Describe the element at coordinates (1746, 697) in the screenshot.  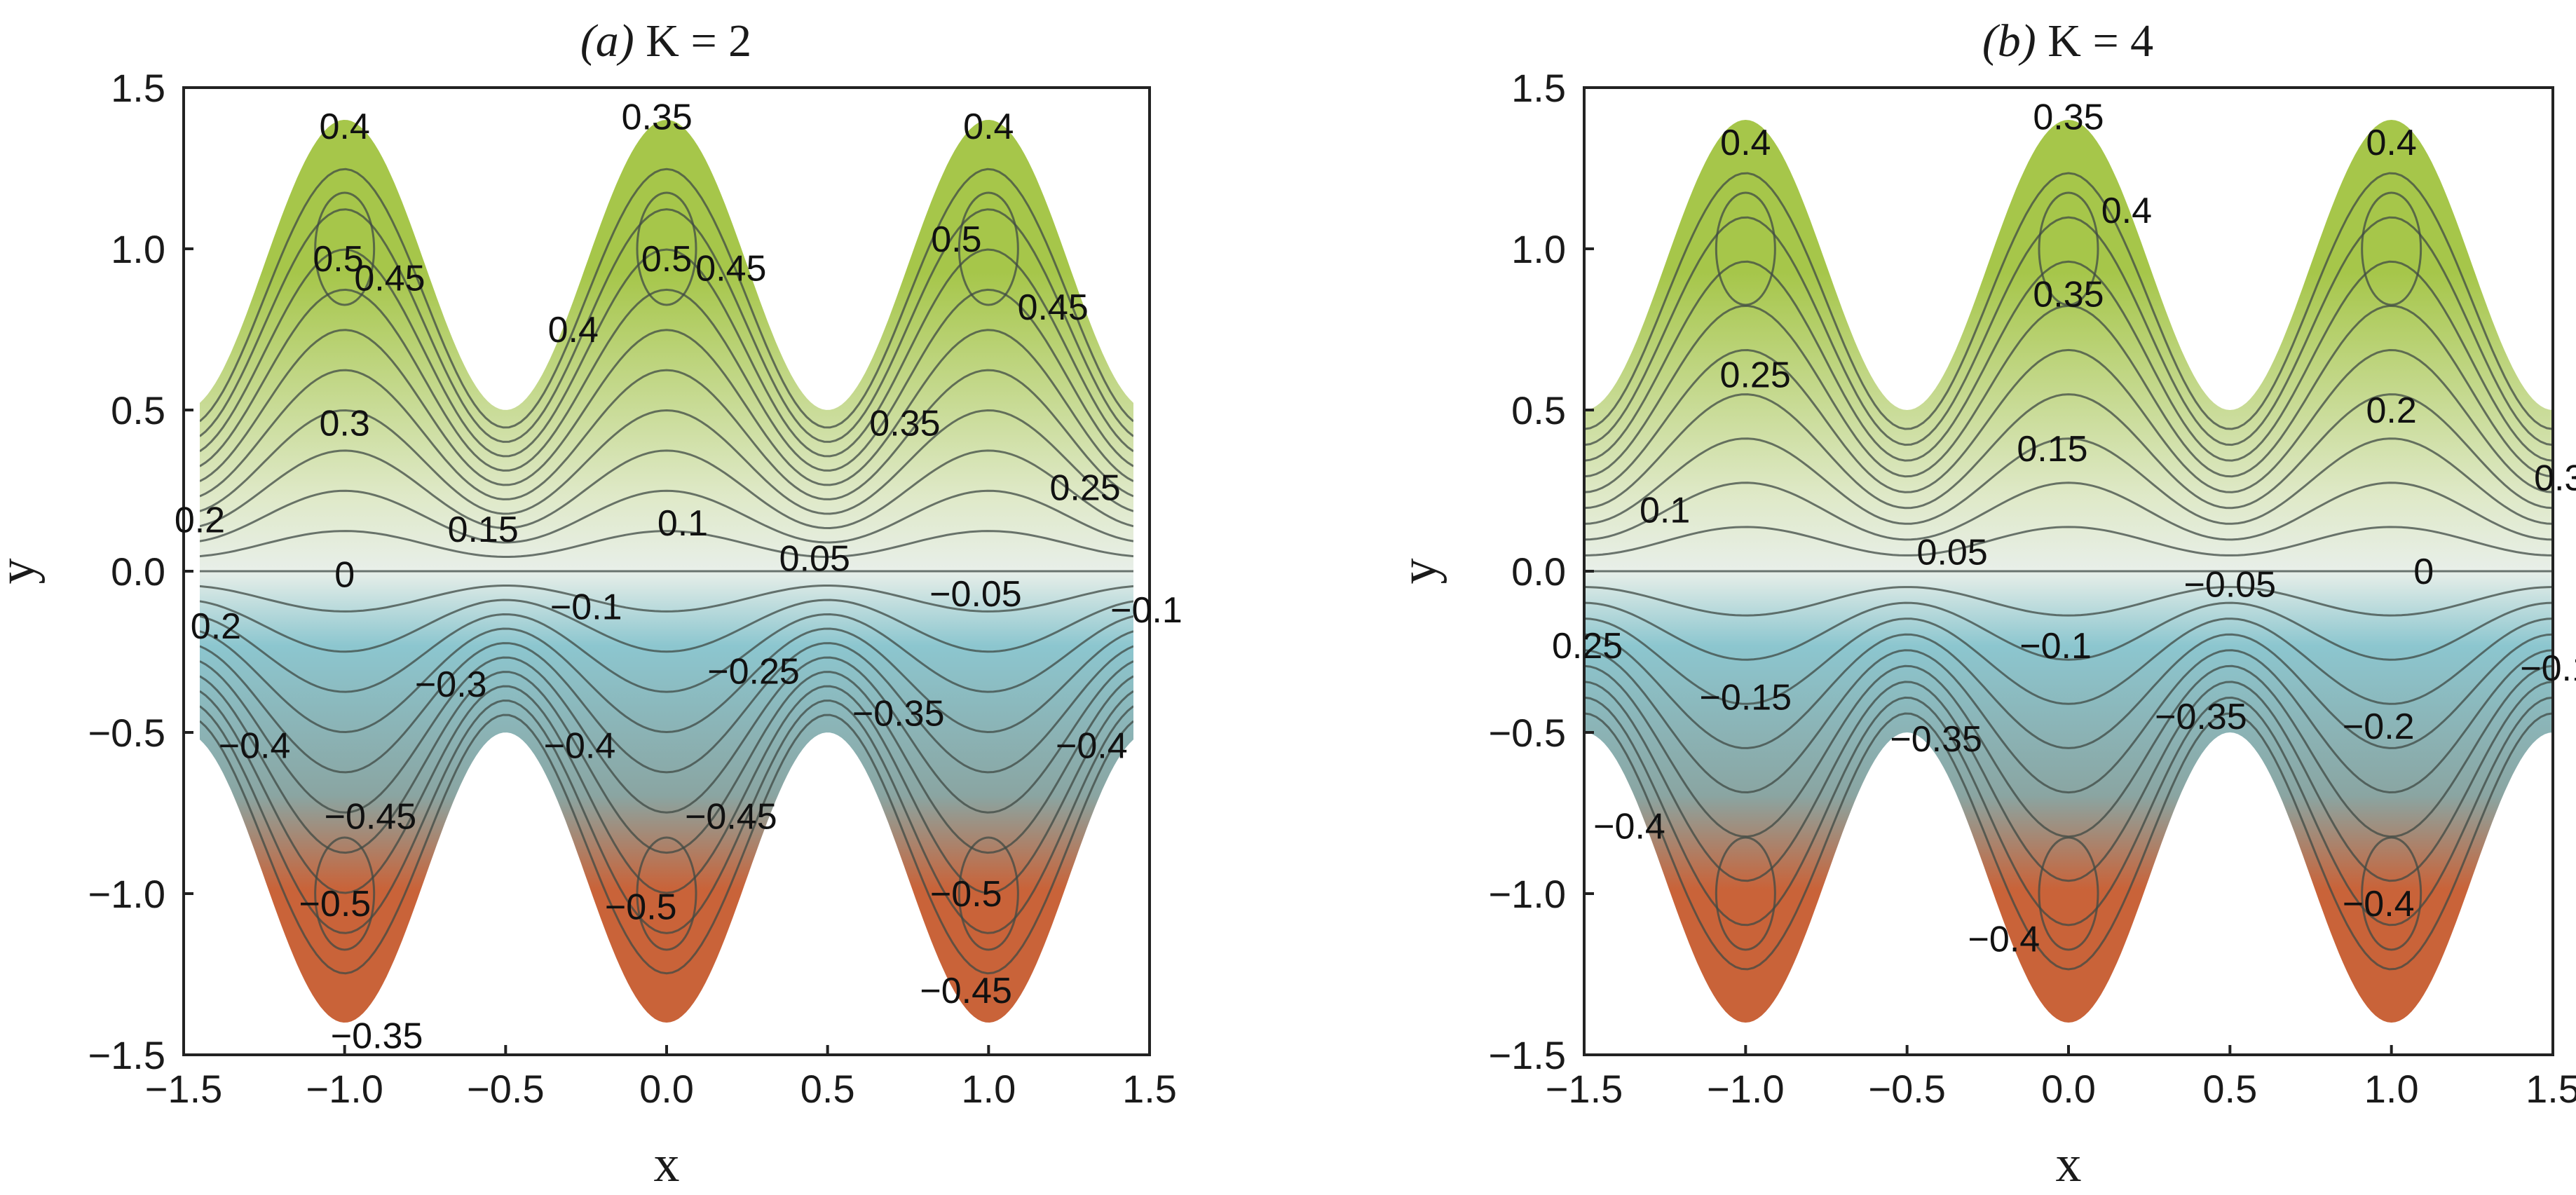
I see `panel-b-contour-label-16: −0.15` at that location.